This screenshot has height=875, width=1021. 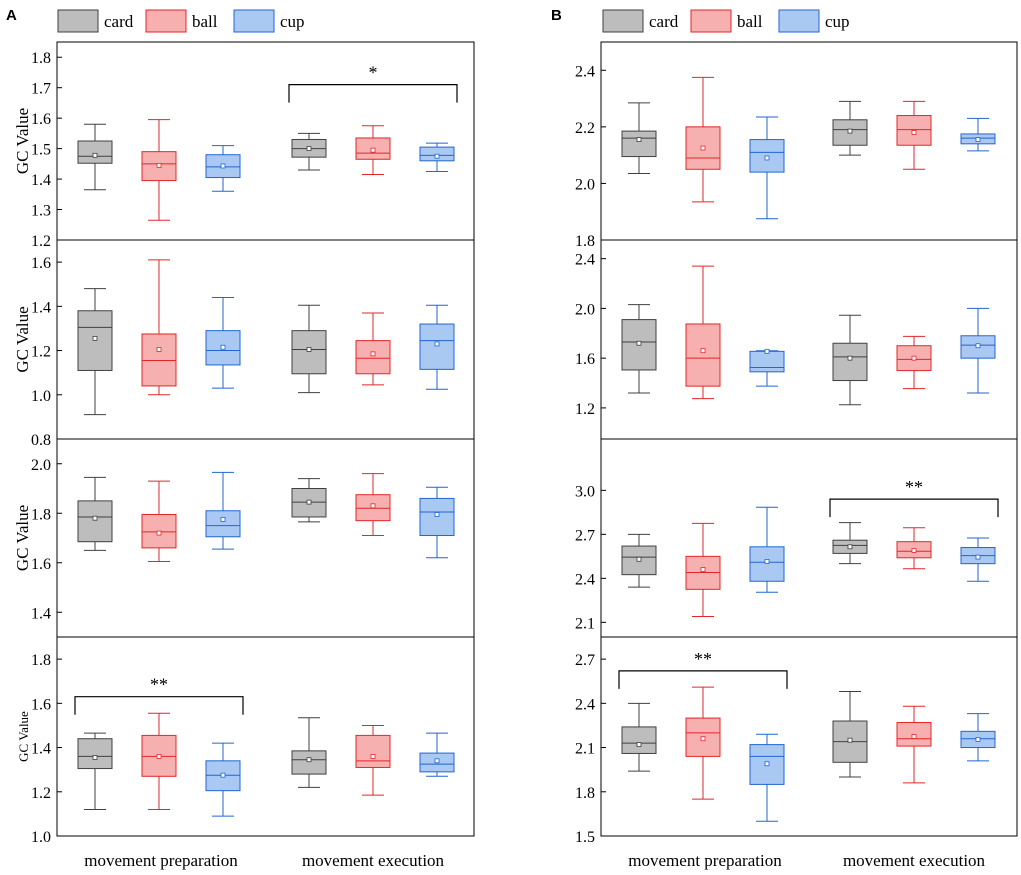 I want to click on legend-swatch-card, so click(x=78, y=21).